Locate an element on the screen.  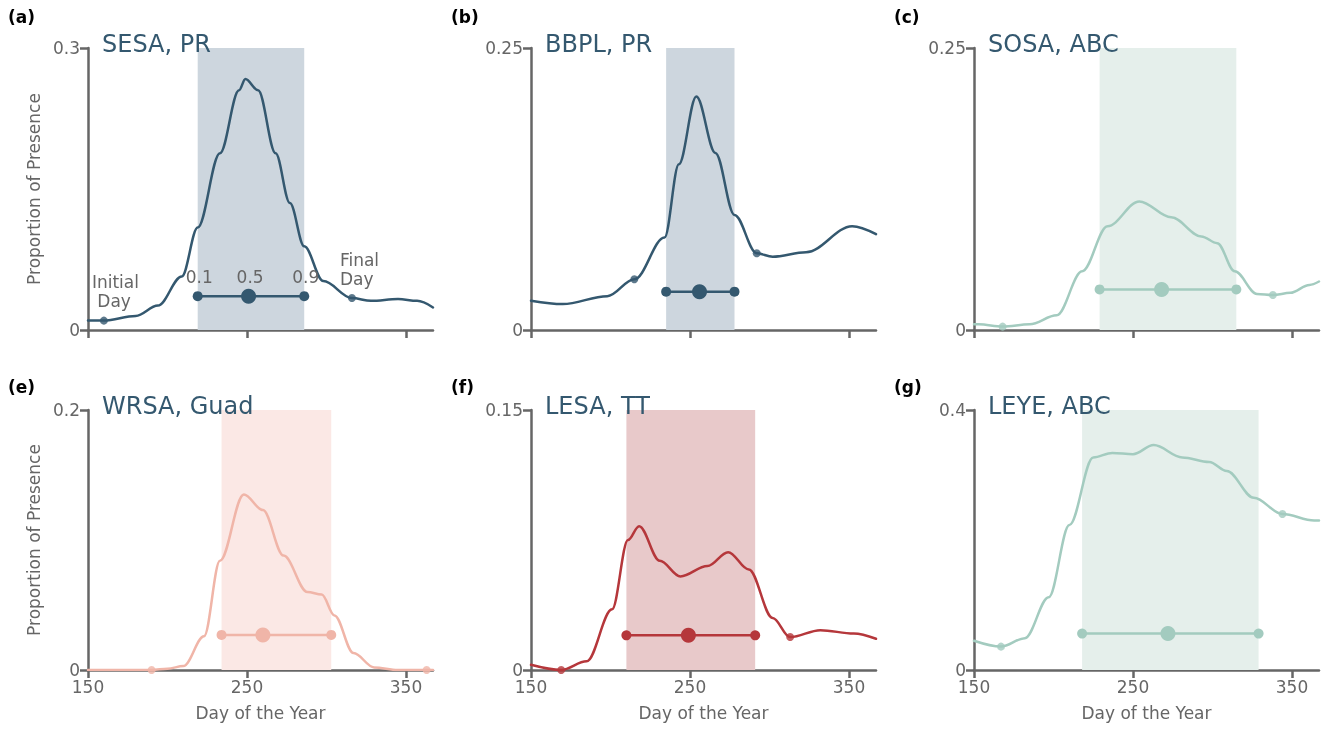
annotation: 0.9 is located at coordinates (306, 276).